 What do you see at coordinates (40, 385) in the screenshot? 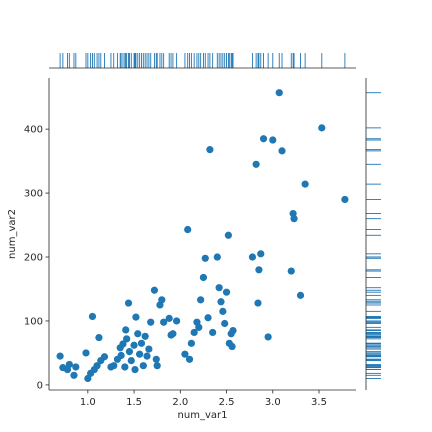
I see `y-tick-label: 0` at bounding box center [40, 385].